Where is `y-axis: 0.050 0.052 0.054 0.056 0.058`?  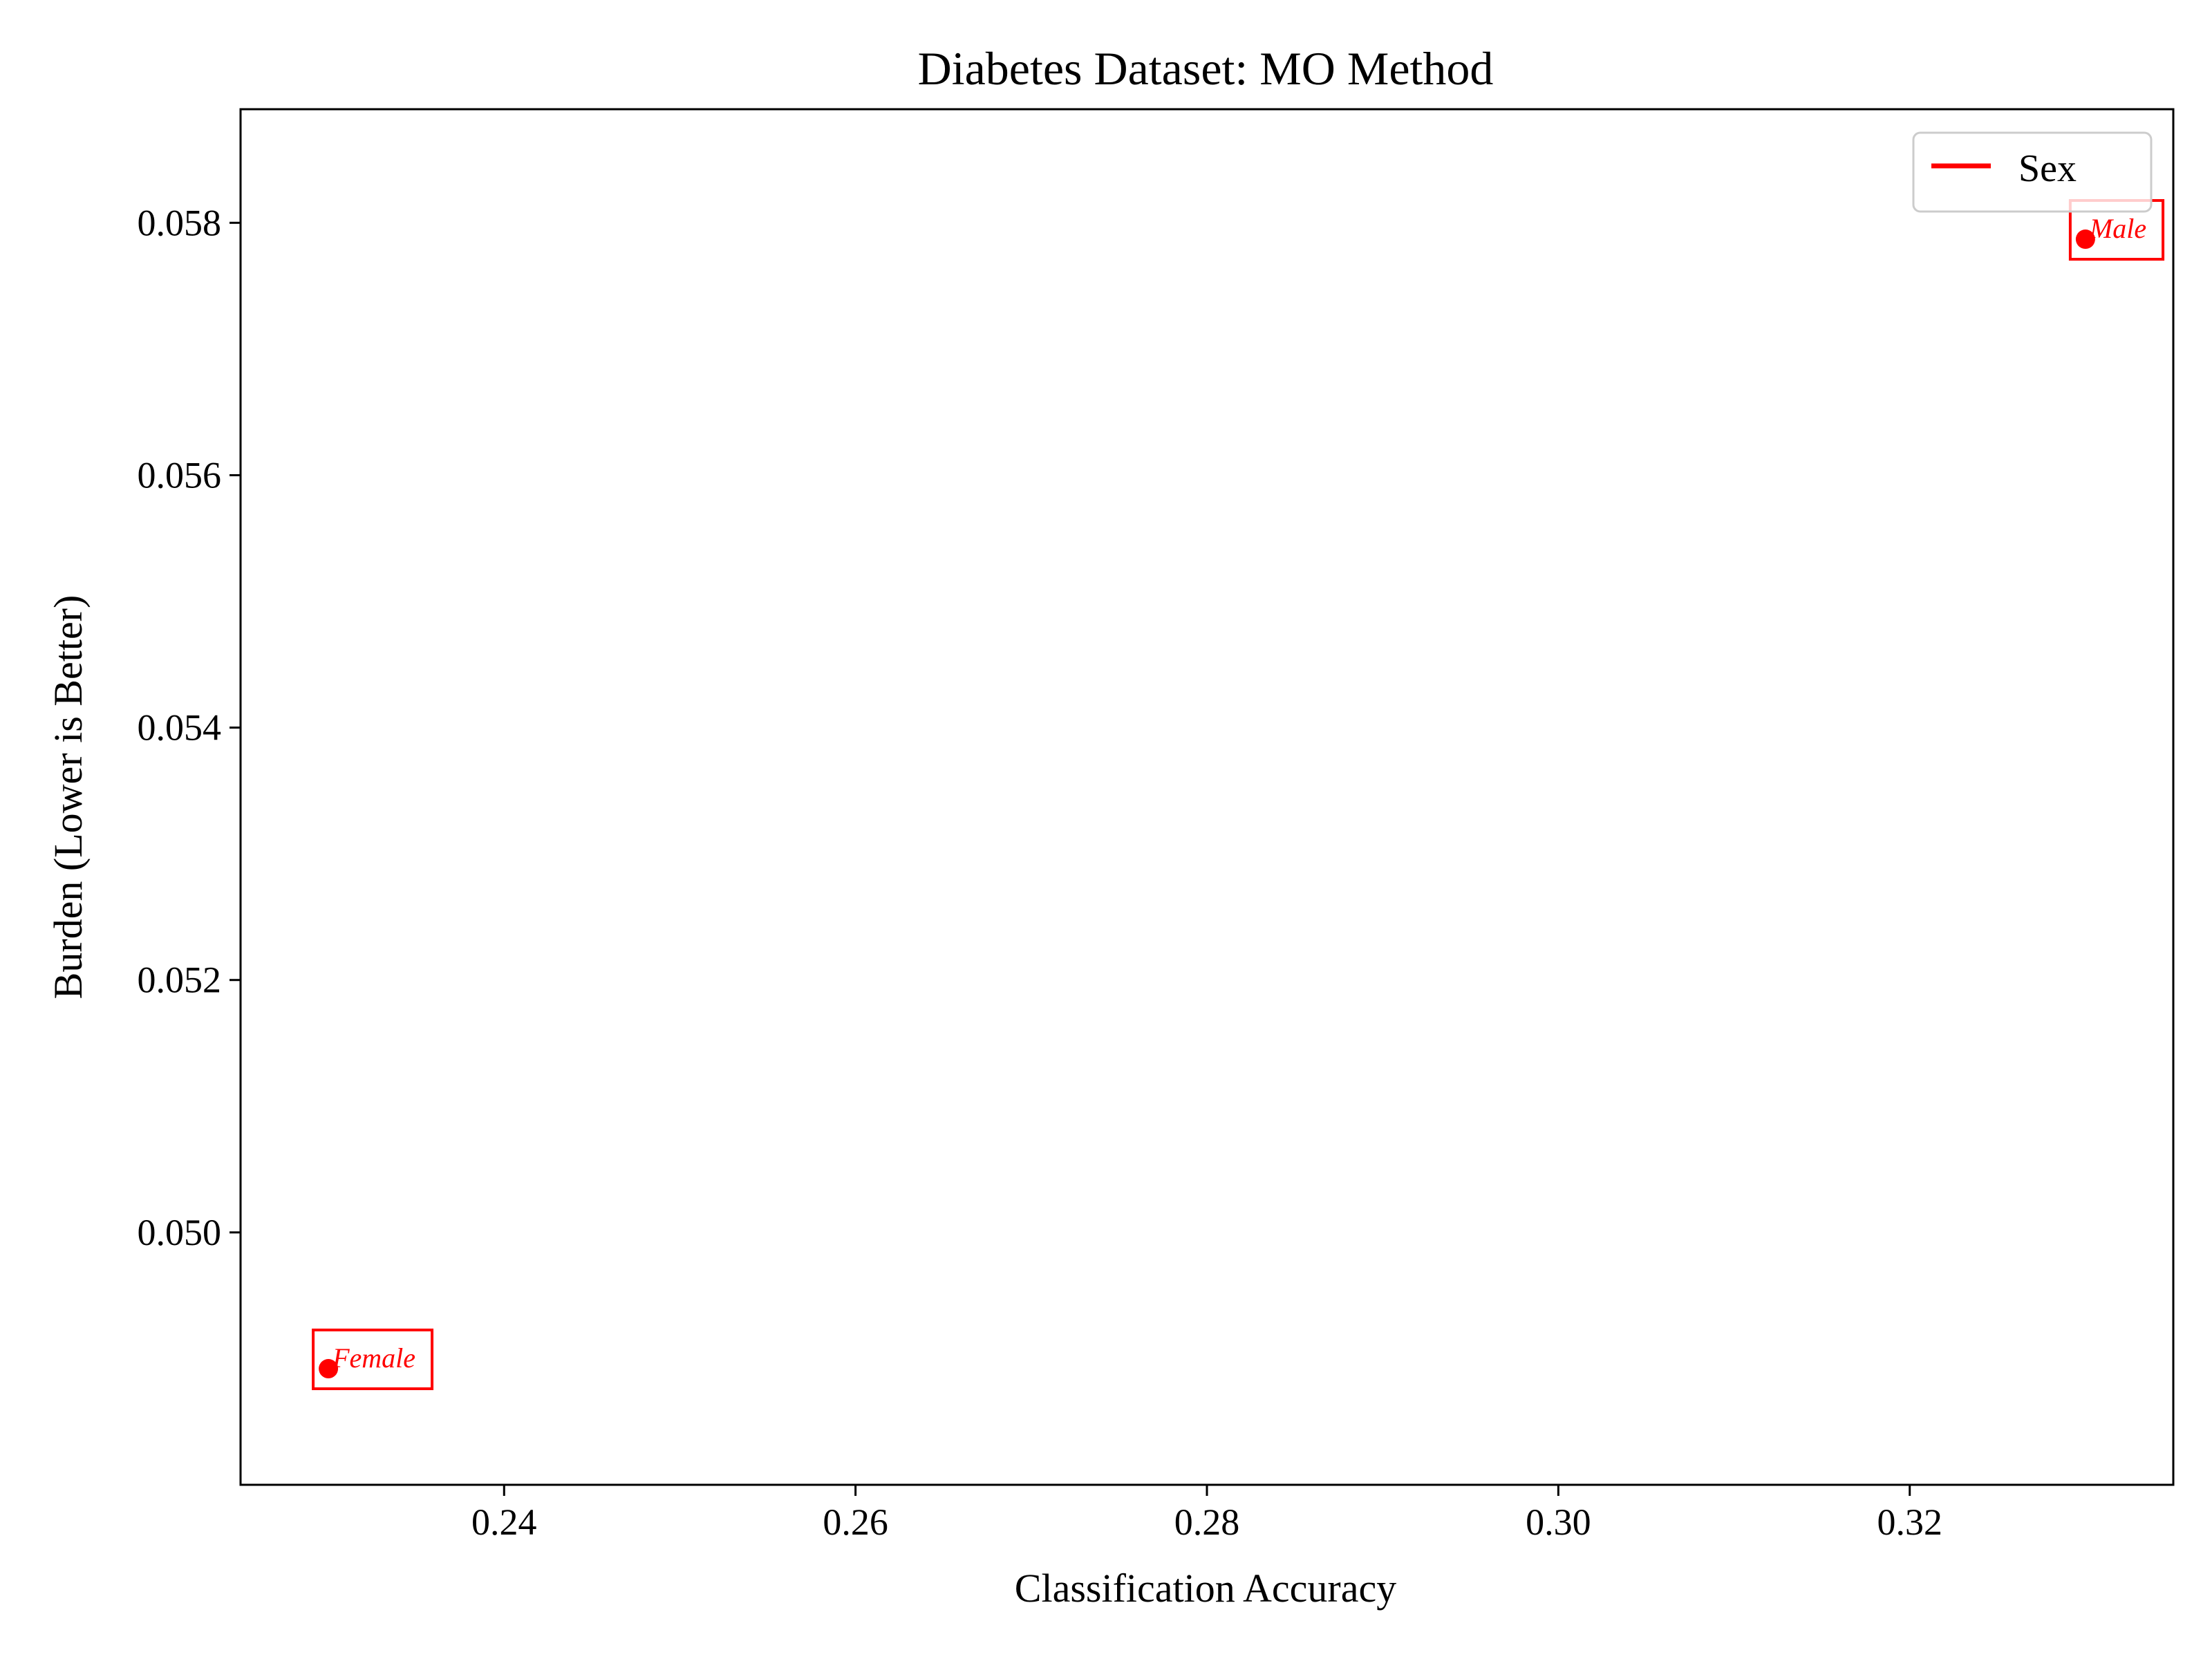
y-axis: 0.050 0.052 0.054 0.056 0.058 is located at coordinates (190, 728).